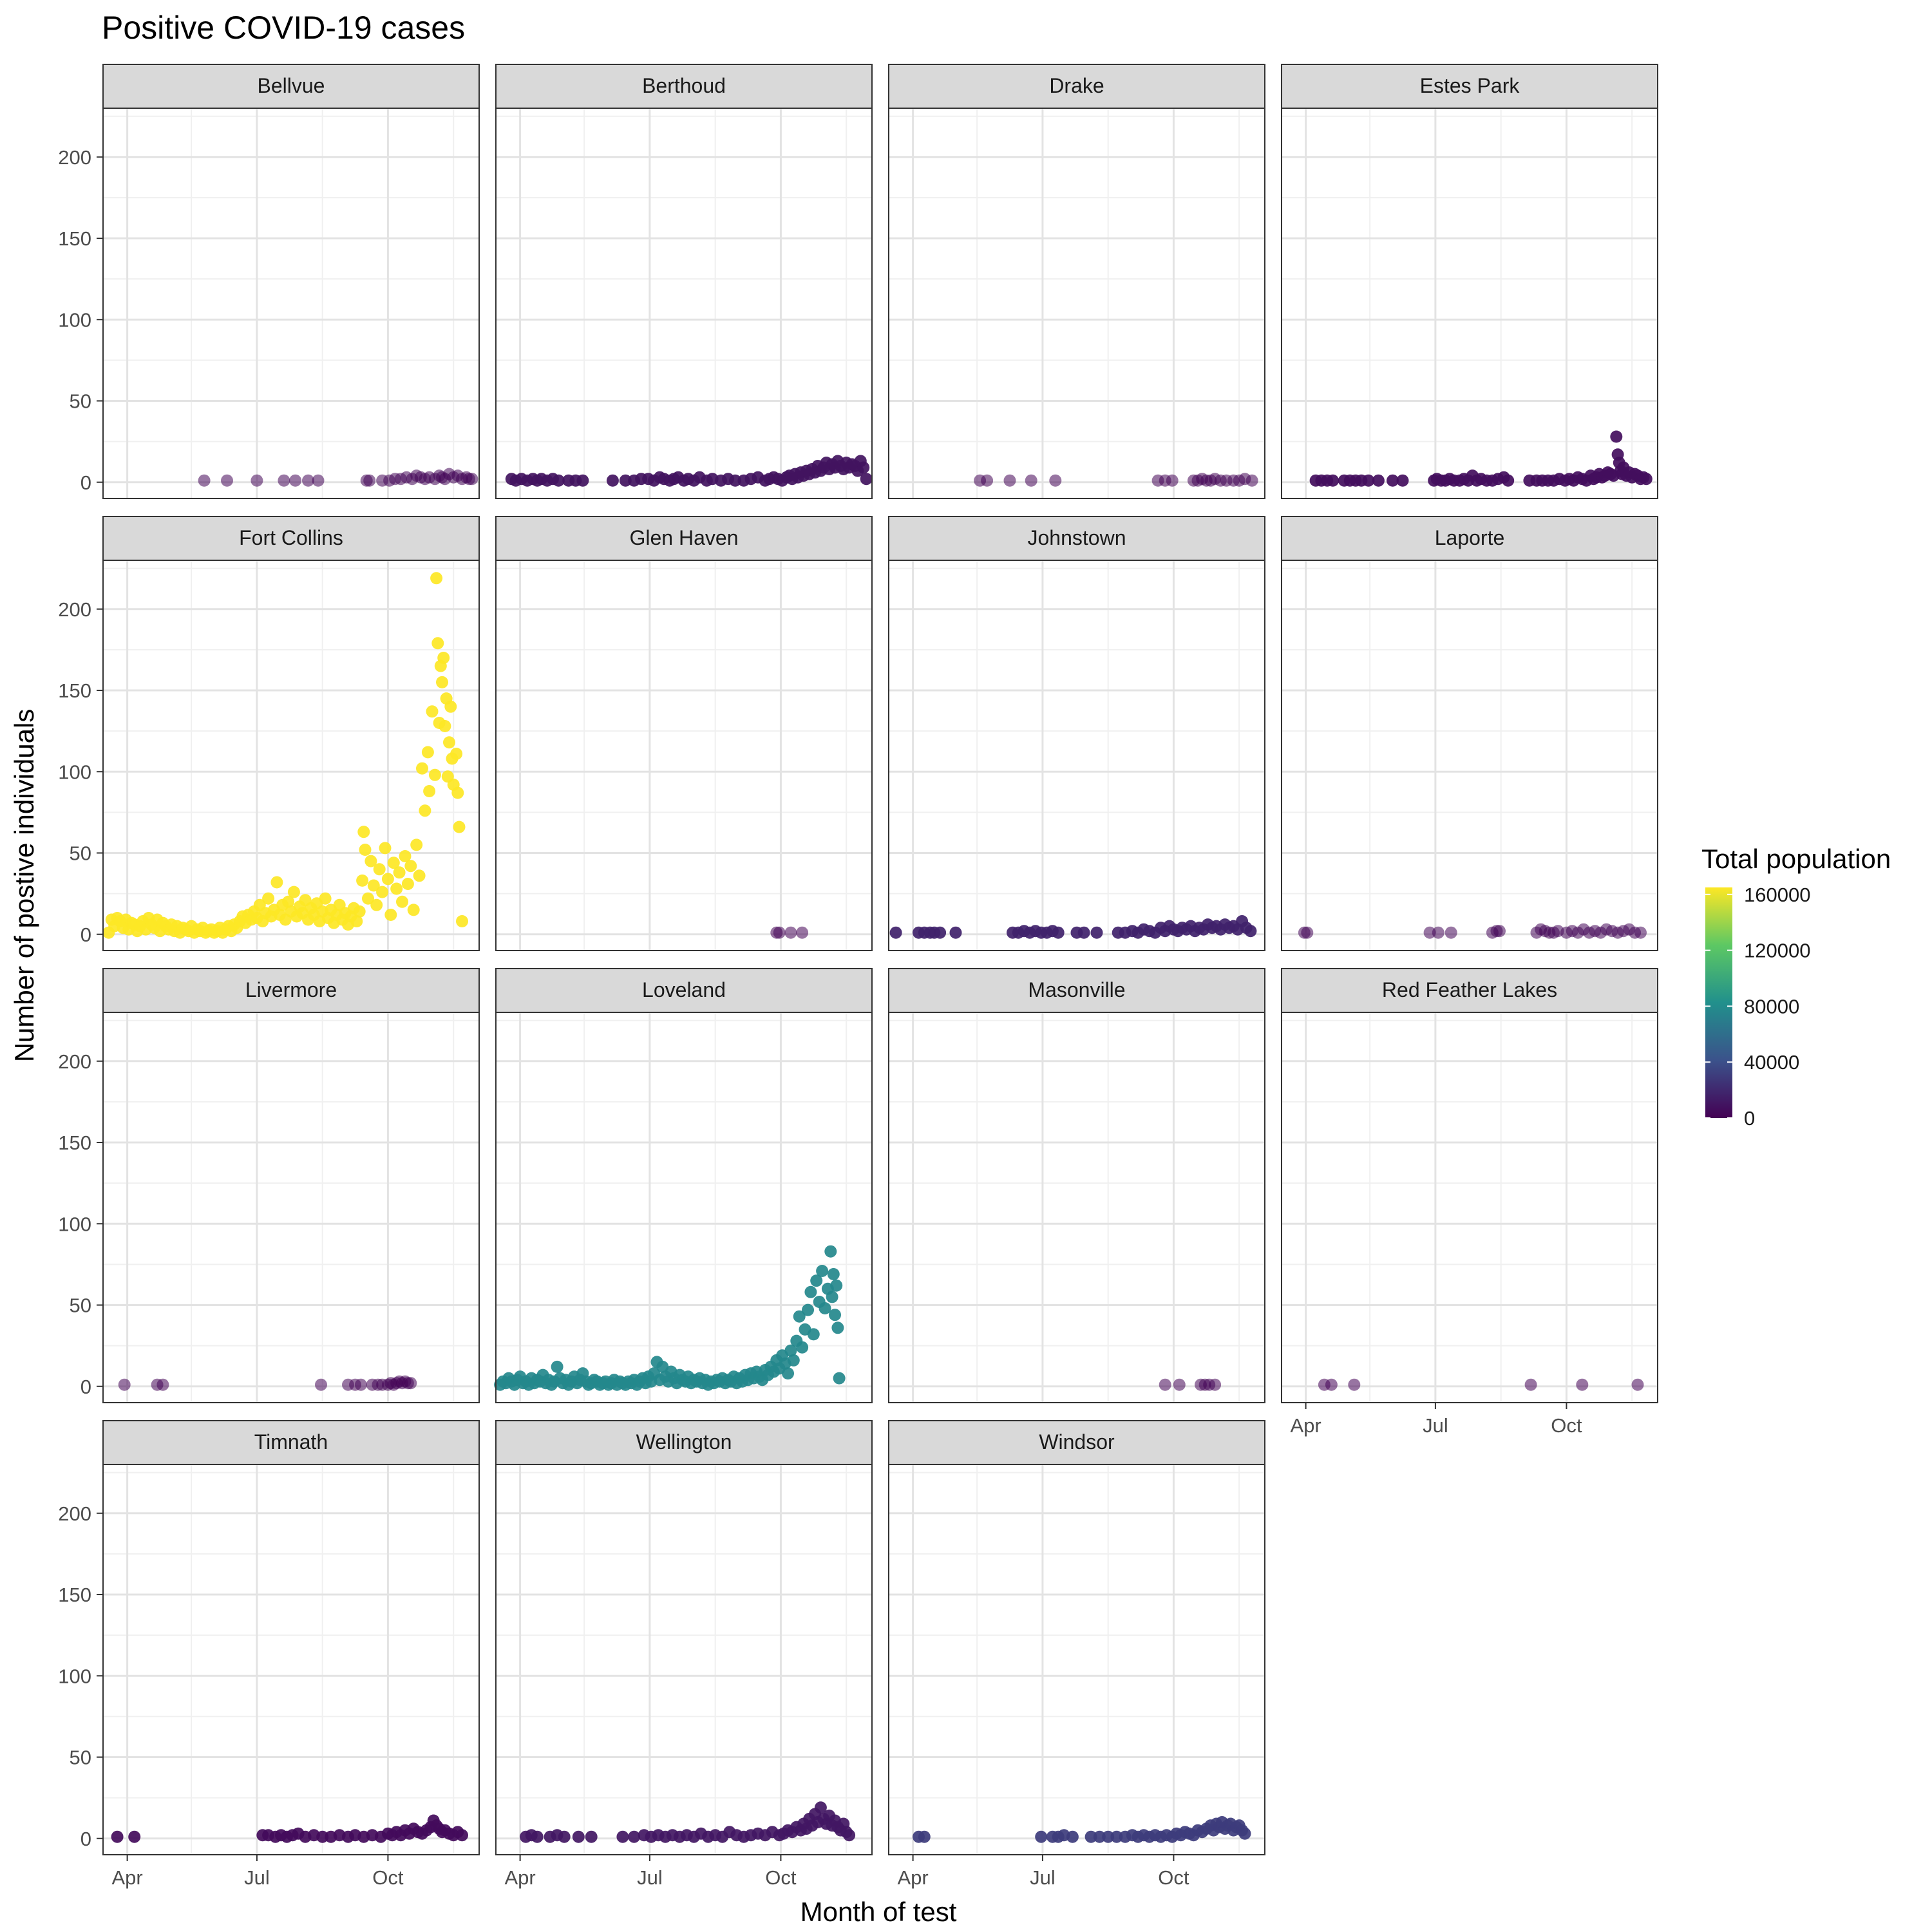 The height and width of the screenshot is (1932, 1932). I want to click on facet-strip-label: Loveland, so click(684, 989).